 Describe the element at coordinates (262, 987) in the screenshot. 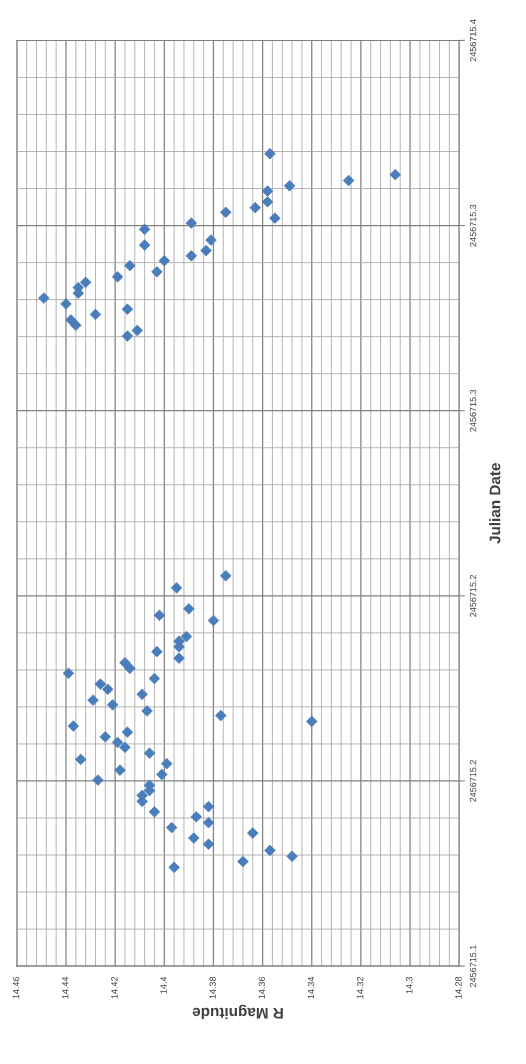

I see `x-tick-label: 14.36` at that location.